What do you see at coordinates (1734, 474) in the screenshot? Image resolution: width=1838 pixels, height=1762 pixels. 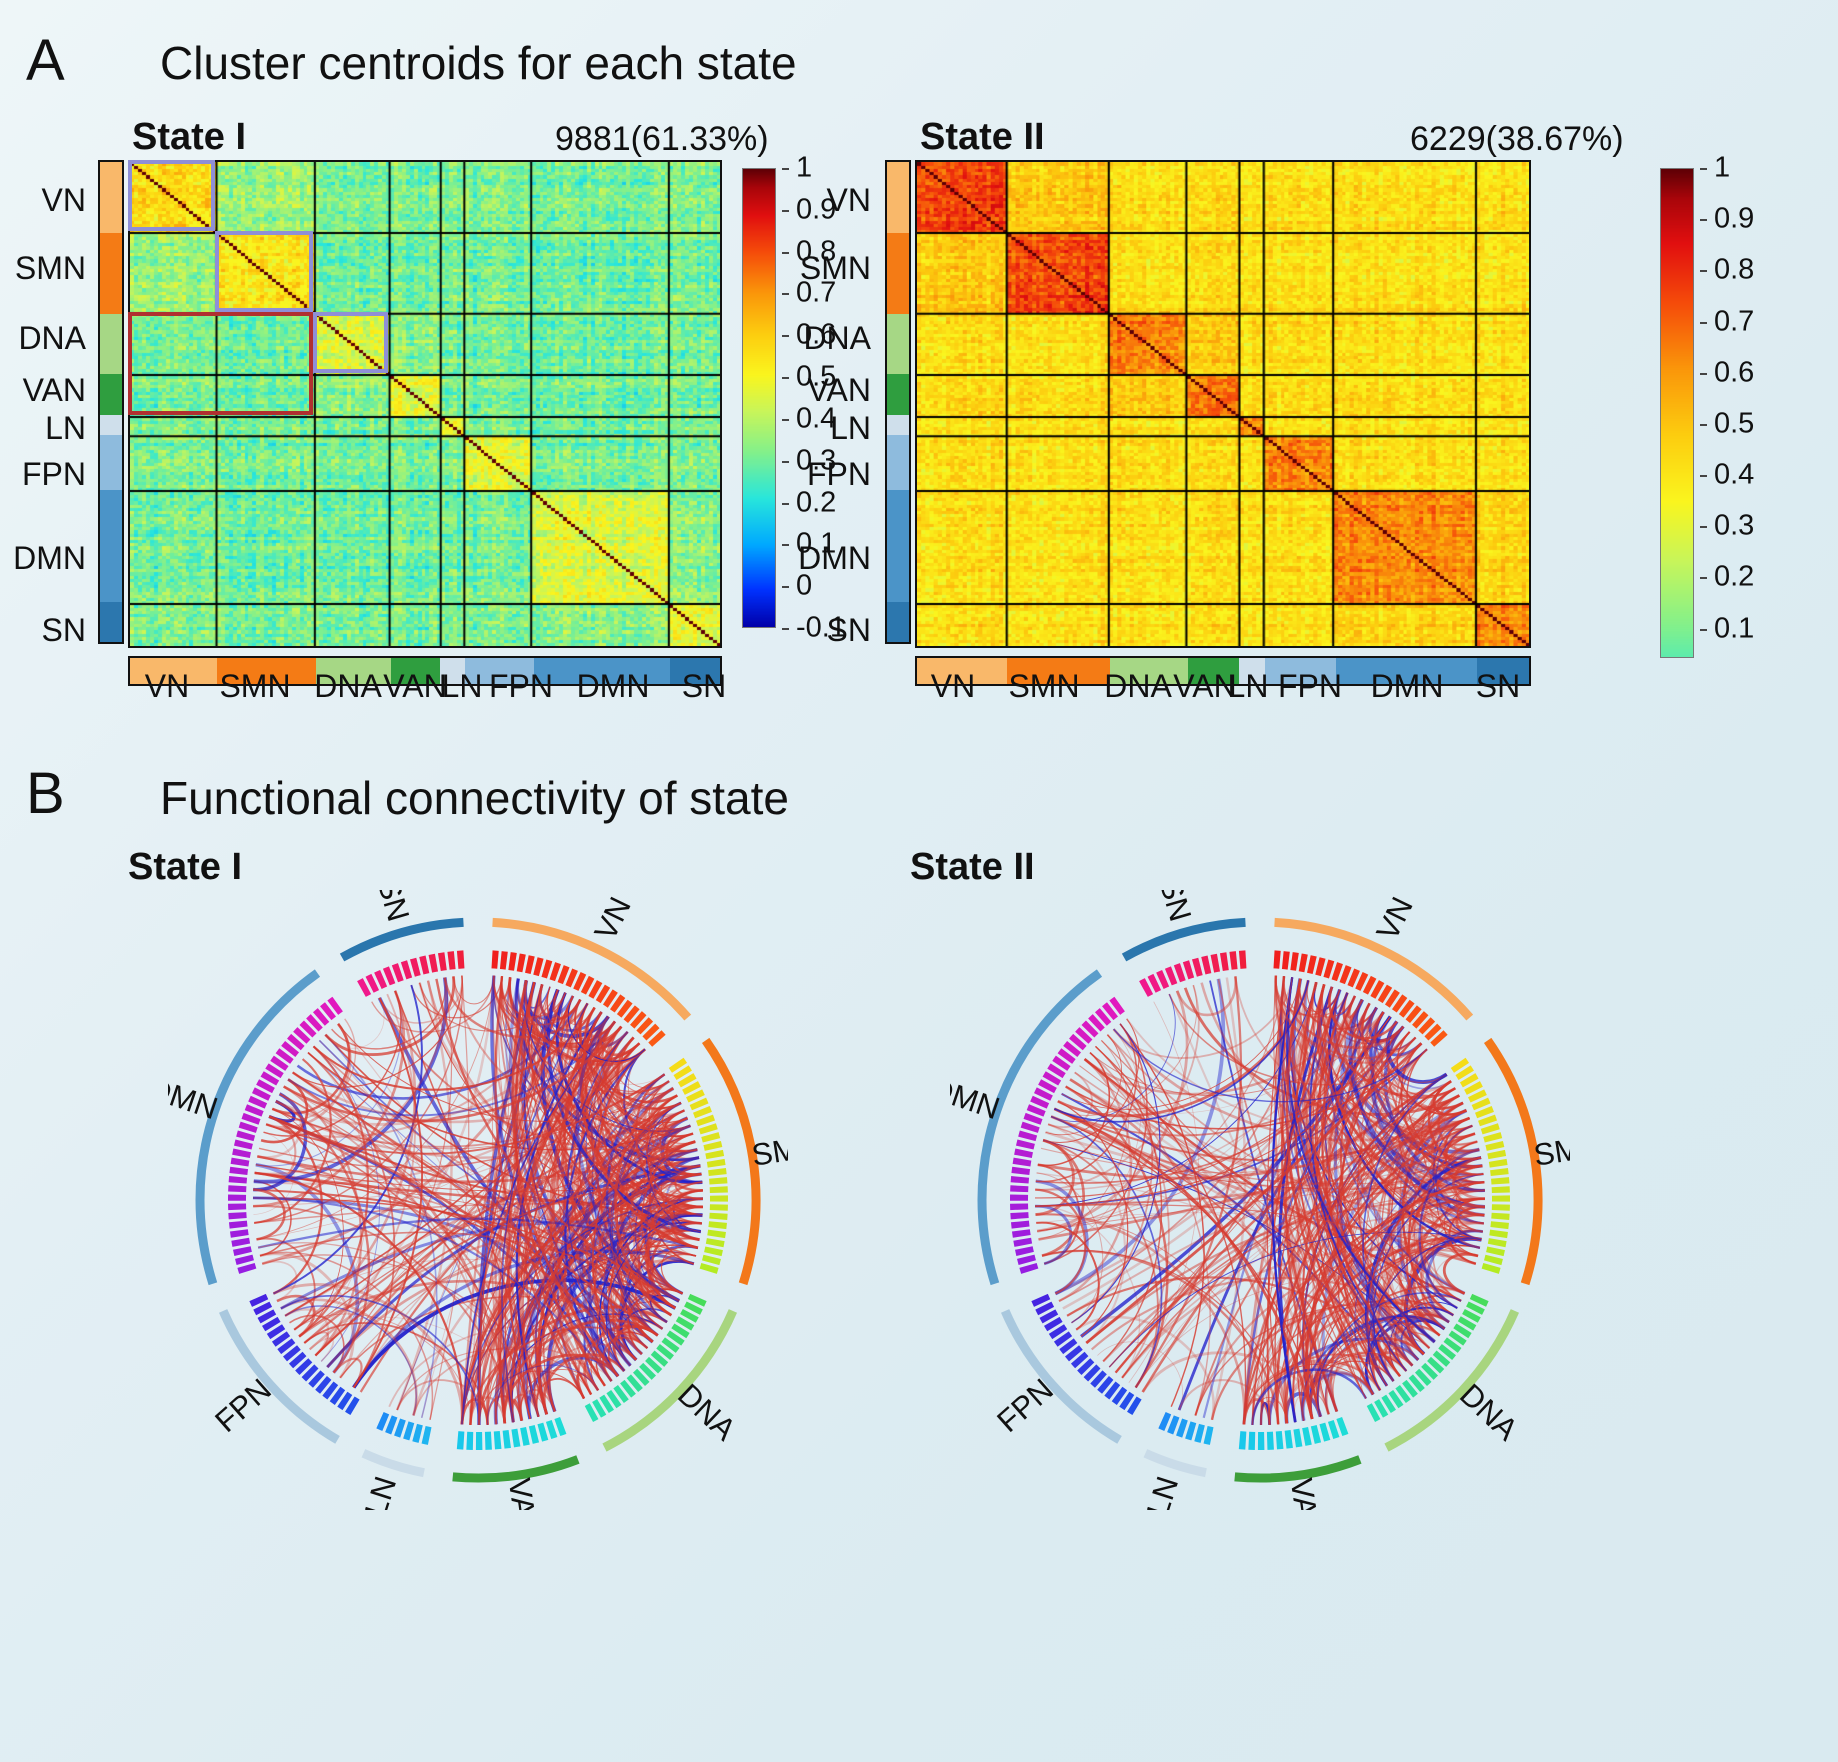 I see `colorbar-tick-0p4: 0.4` at bounding box center [1734, 474].